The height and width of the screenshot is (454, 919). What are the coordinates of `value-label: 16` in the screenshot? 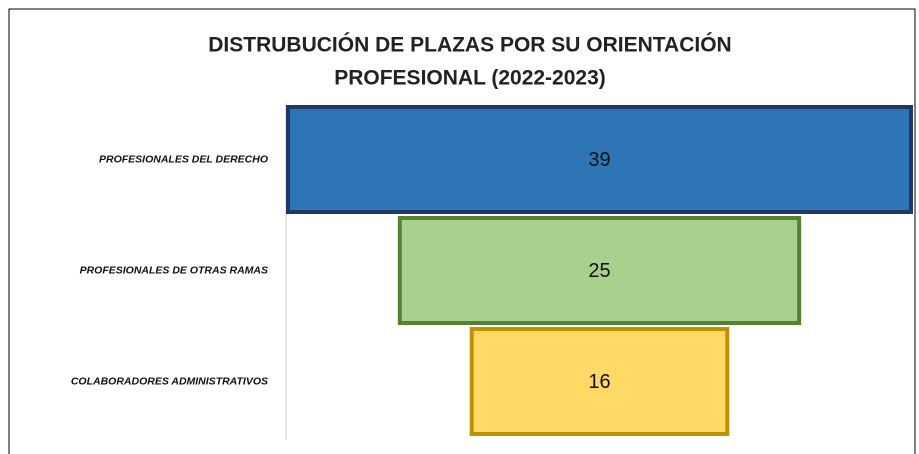 It's located at (599, 382).